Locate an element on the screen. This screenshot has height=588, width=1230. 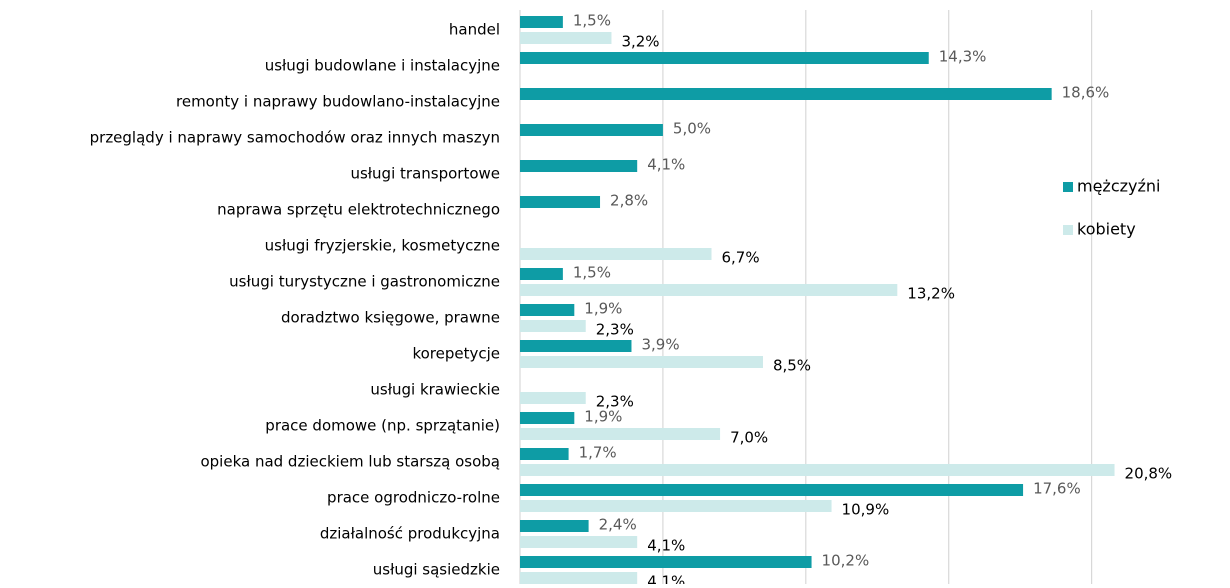
category-label: prace domowe (np. sprzątanie) is located at coordinates (382, 426).